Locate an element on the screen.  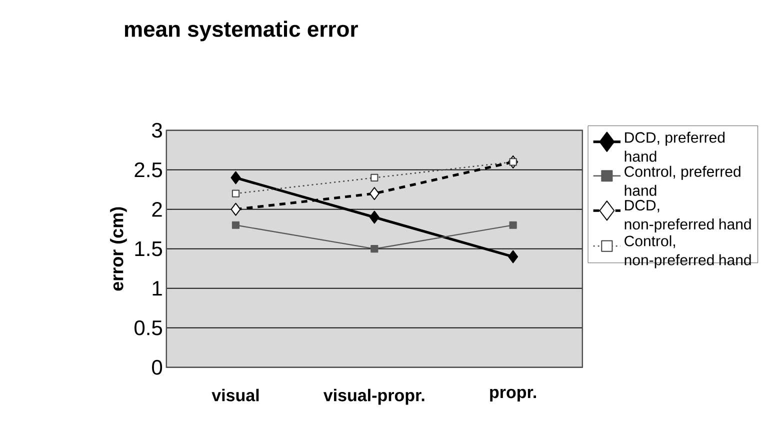
y-tick-label: 2.5 is located at coordinates (148, 170).